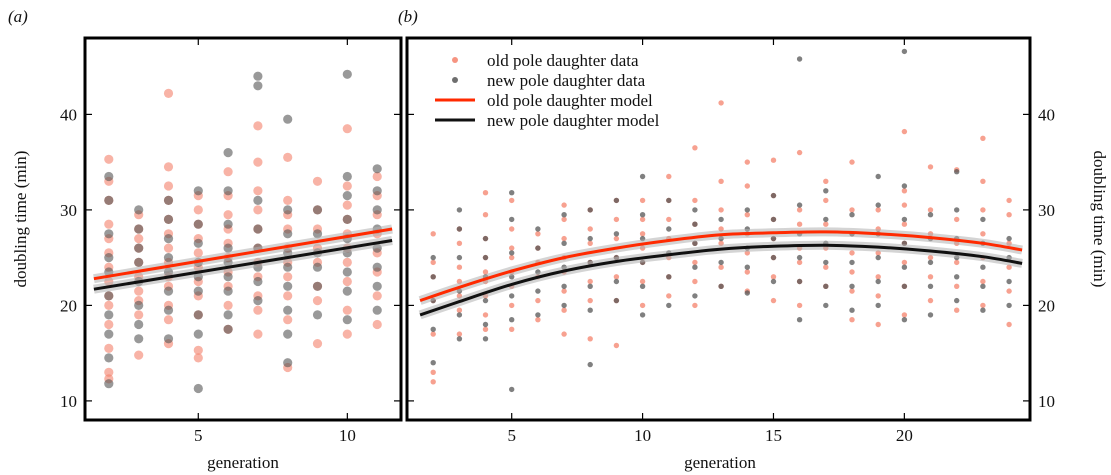 This screenshot has height=475, width=1111. Describe the element at coordinates (20, 219) in the screenshot. I see `panel-a-ylabel: doubling time (min)` at that location.